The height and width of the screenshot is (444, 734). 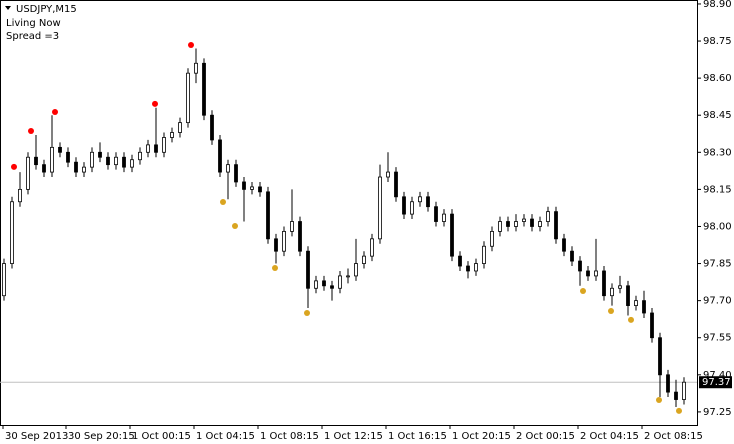 I want to click on y-tick-label: 98.30, so click(x=717, y=152).